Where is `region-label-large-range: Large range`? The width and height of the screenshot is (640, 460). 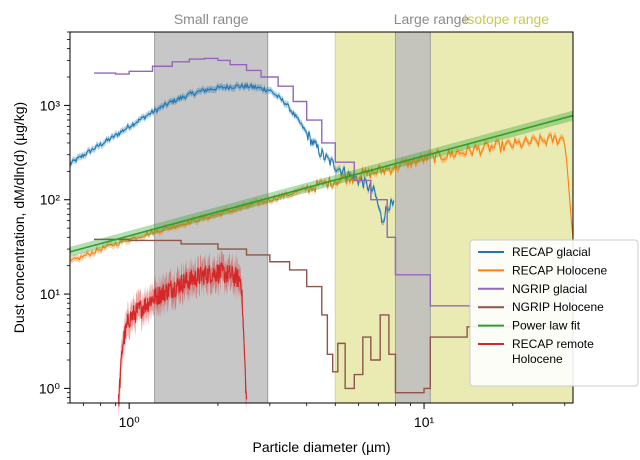
region-label-large-range: Large range is located at coordinates (432, 19).